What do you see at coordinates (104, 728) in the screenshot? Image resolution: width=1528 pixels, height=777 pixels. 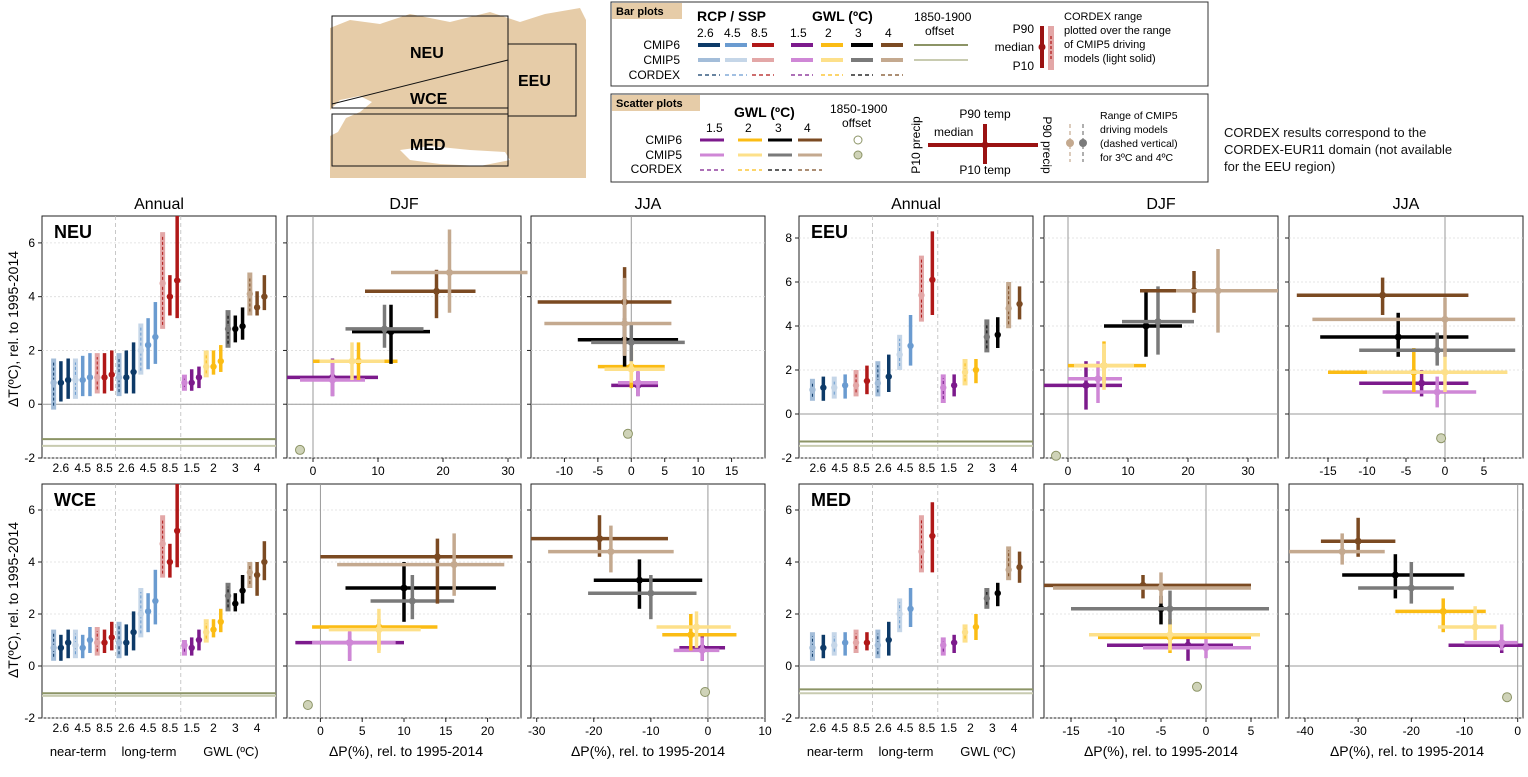 I see `x-tick-label: 8.5` at bounding box center [104, 728].